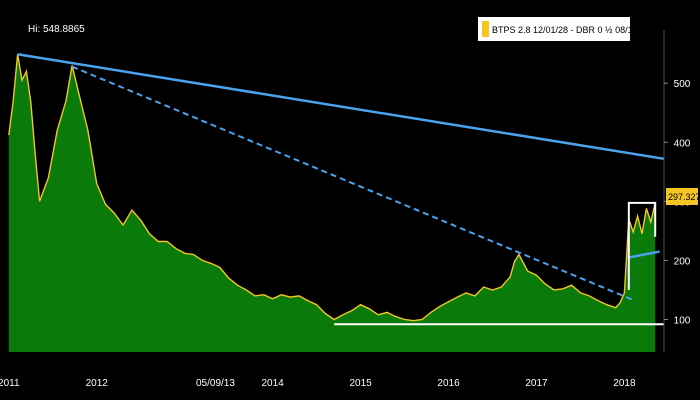 This screenshot has width=700, height=400. Describe the element at coordinates (273, 383) in the screenshot. I see `x-tick-label: 2014` at that location.